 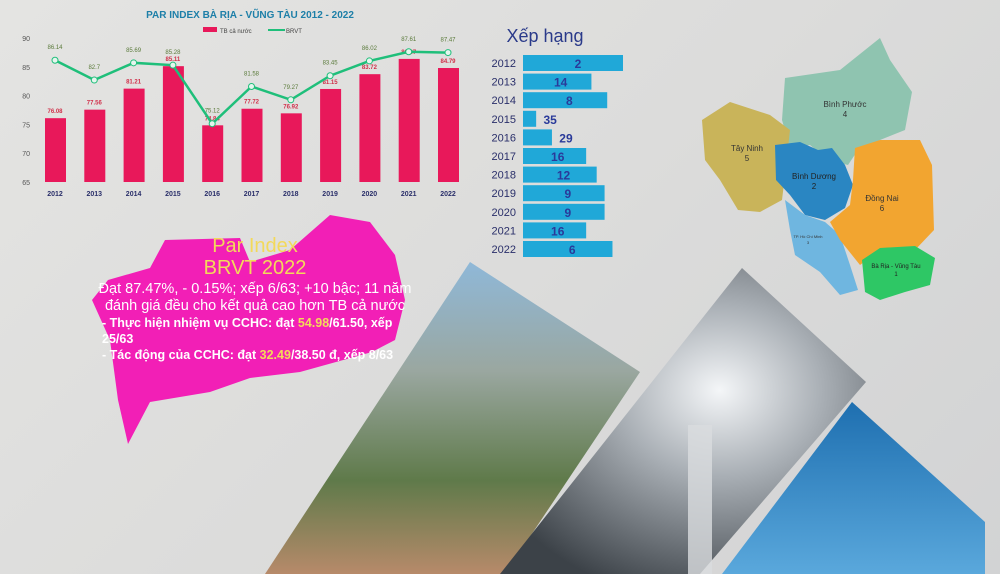 What do you see at coordinates (558, 157) in the screenshot?
I see `ranking-value-2017: 16` at bounding box center [558, 157].